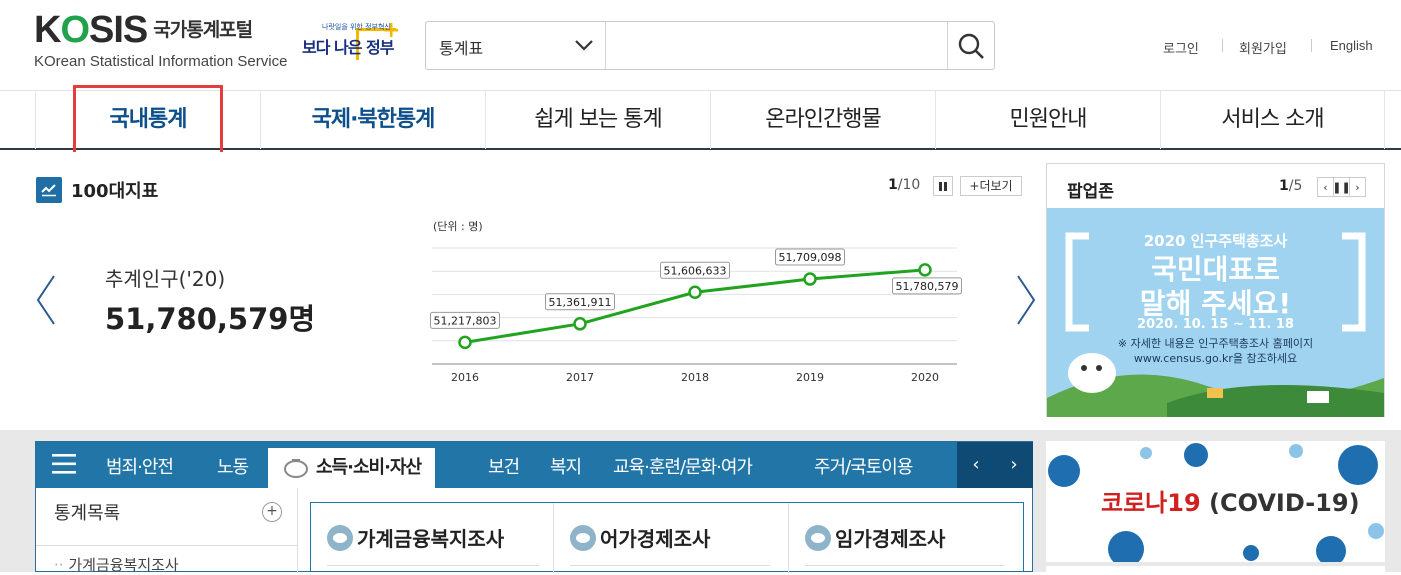  What do you see at coordinates (210, 319) in the screenshot?
I see `indicator-value: 51,780,579명` at bounding box center [210, 319].